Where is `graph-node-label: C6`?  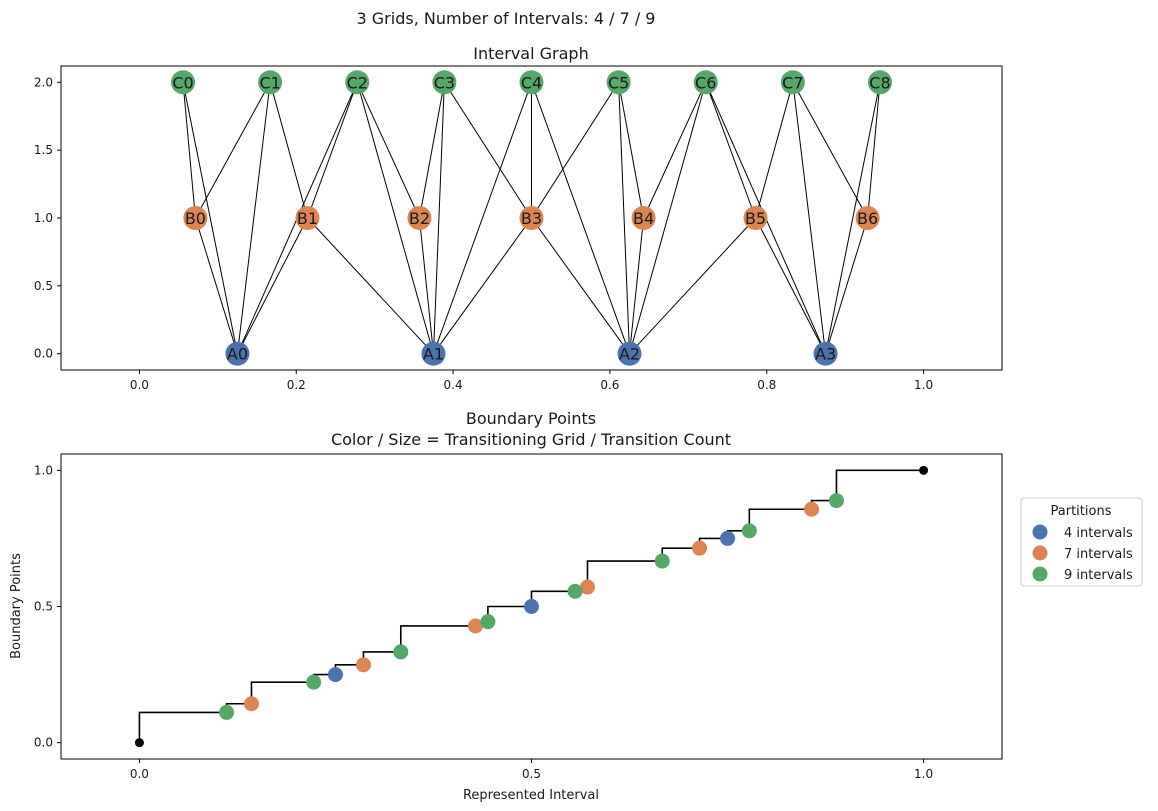 graph-node-label: C6 is located at coordinates (705, 82).